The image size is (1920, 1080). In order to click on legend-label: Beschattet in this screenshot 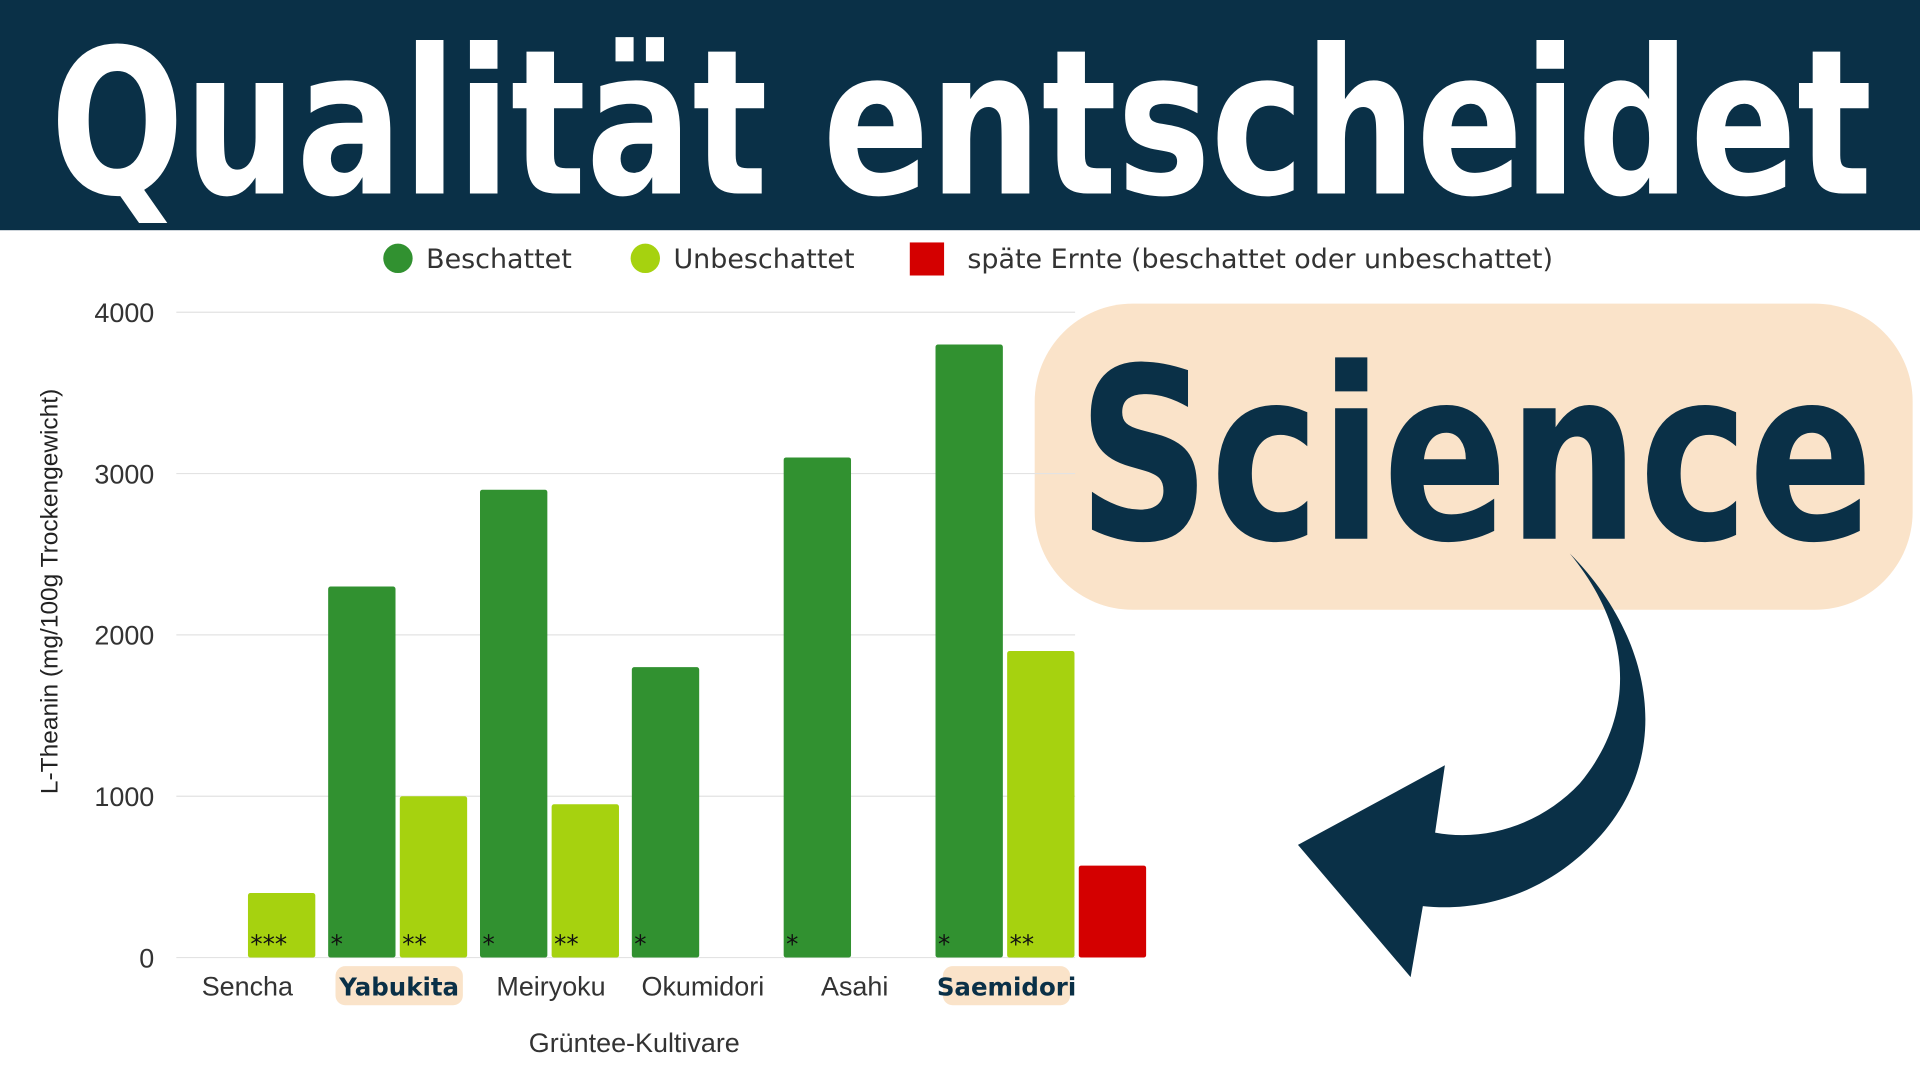, I will do `click(499, 259)`.